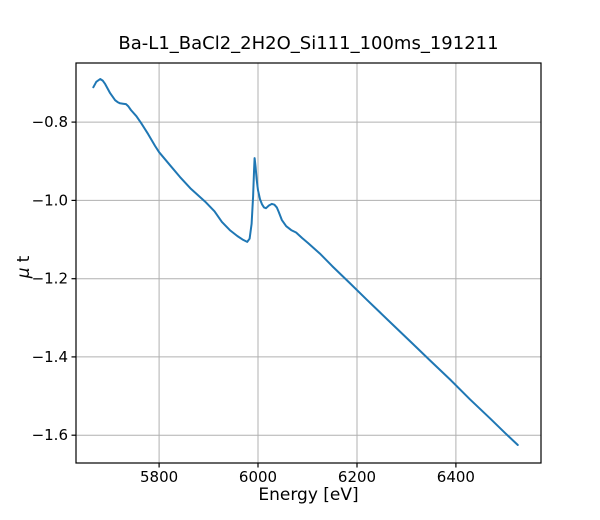 Image resolution: width=600 pixels, height=520 pixels. Describe the element at coordinates (50, 357) in the screenshot. I see `y-tick-label: −1.4` at that location.